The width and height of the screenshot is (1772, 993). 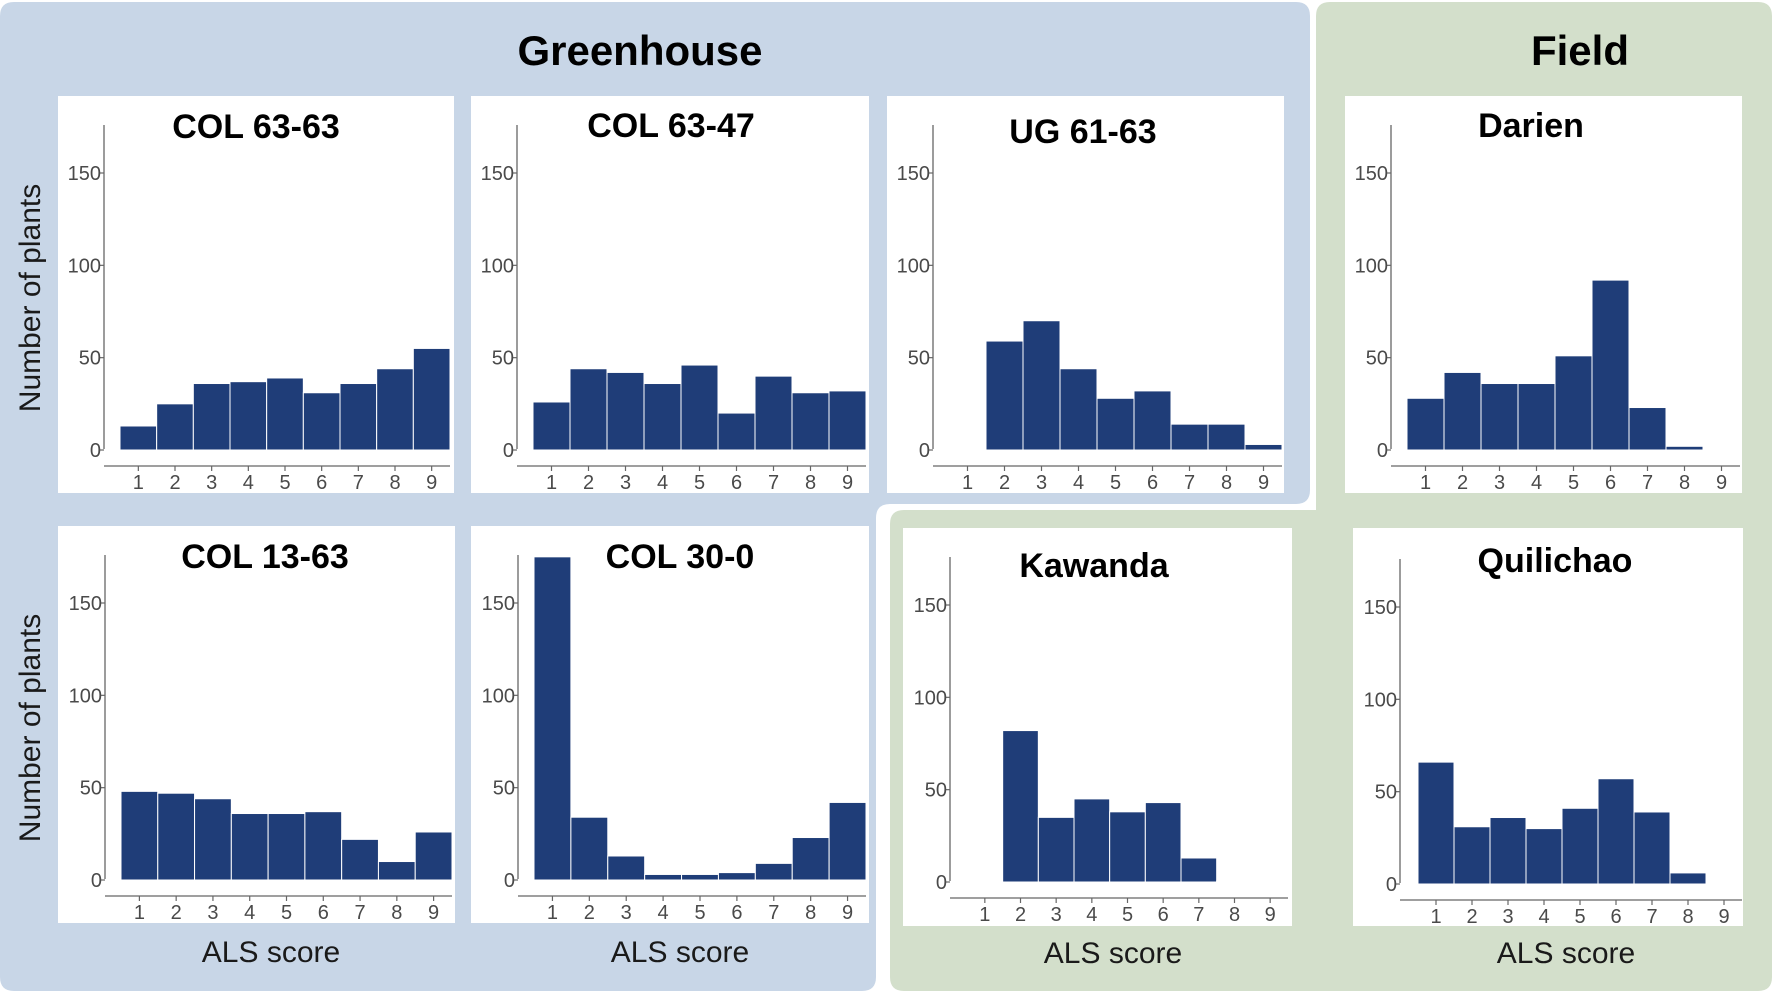 I want to click on chart-title: UG 61-63, so click(x=1082, y=132).